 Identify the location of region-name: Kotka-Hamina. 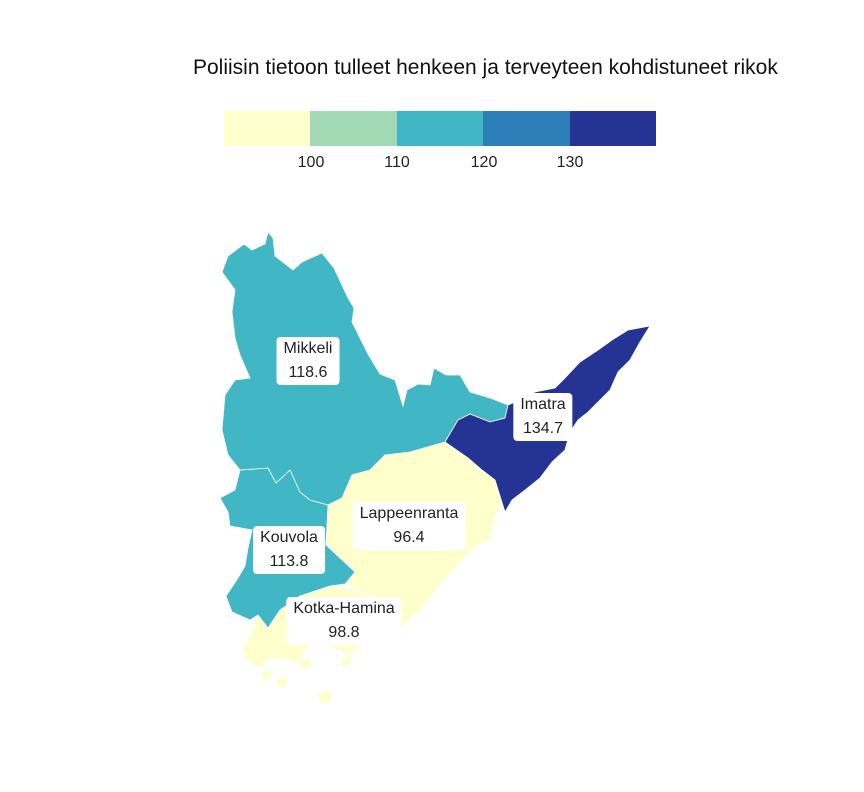
(344, 608).